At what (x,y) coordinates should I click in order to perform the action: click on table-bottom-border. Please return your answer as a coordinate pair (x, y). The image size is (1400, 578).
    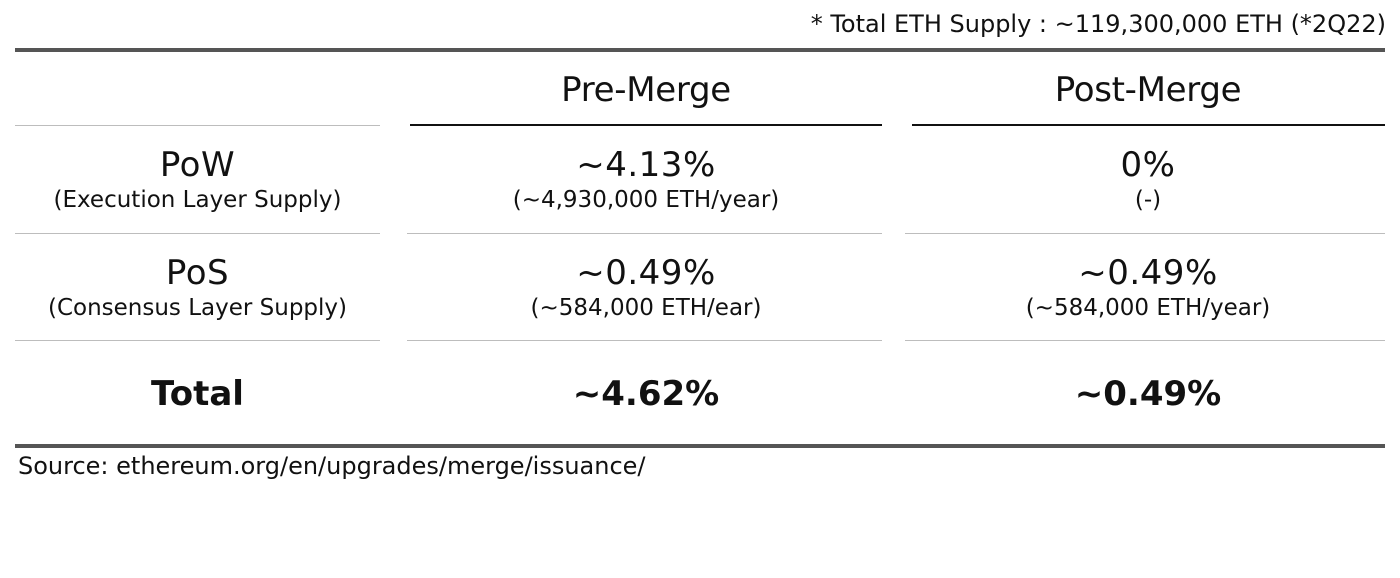
    Looking at the image, I should click on (700, 446).